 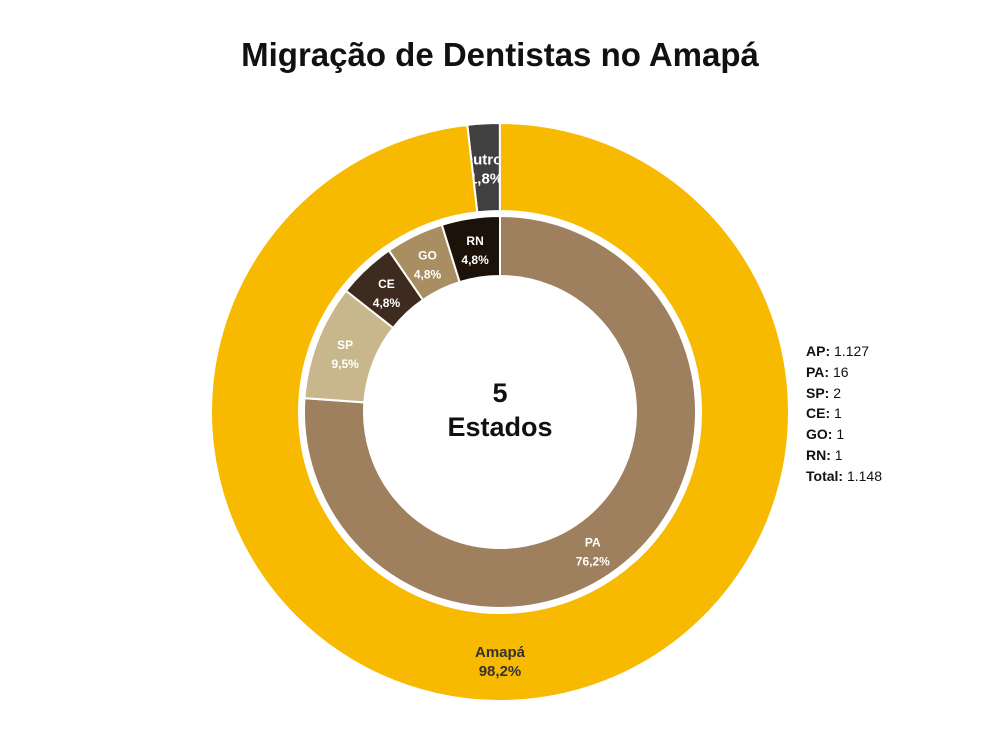 I want to click on legend-item-rn: RN: 1, so click(x=844, y=455).